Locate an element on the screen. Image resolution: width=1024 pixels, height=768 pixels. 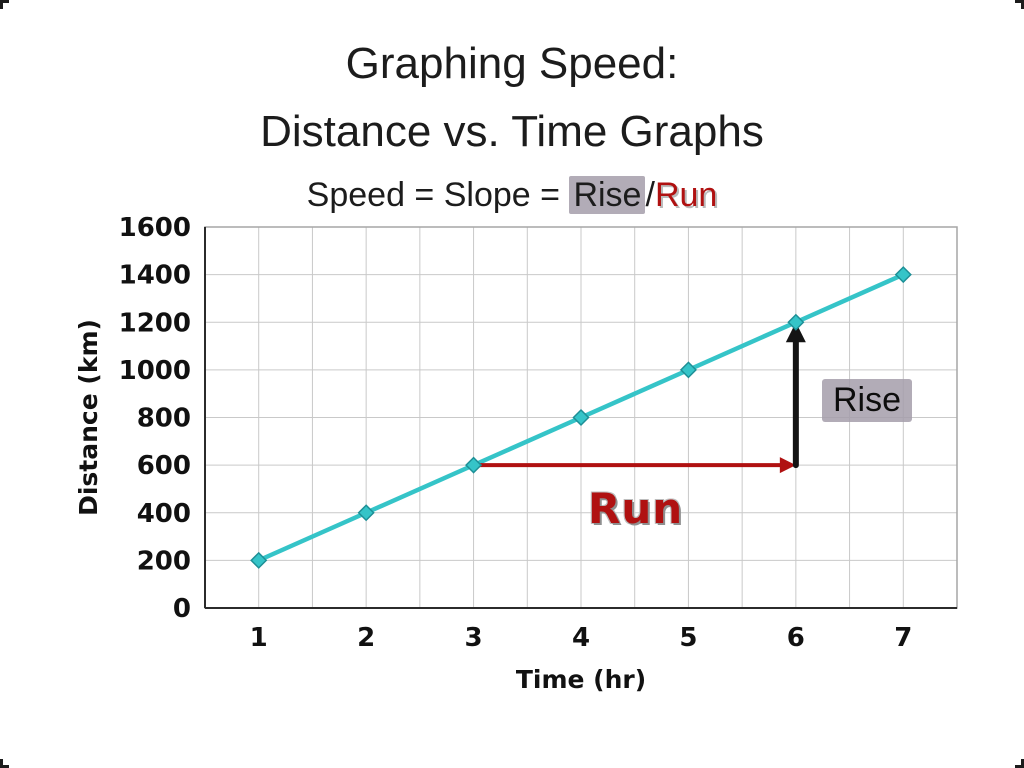
y-tick-label: 600 is located at coordinates (164, 466).